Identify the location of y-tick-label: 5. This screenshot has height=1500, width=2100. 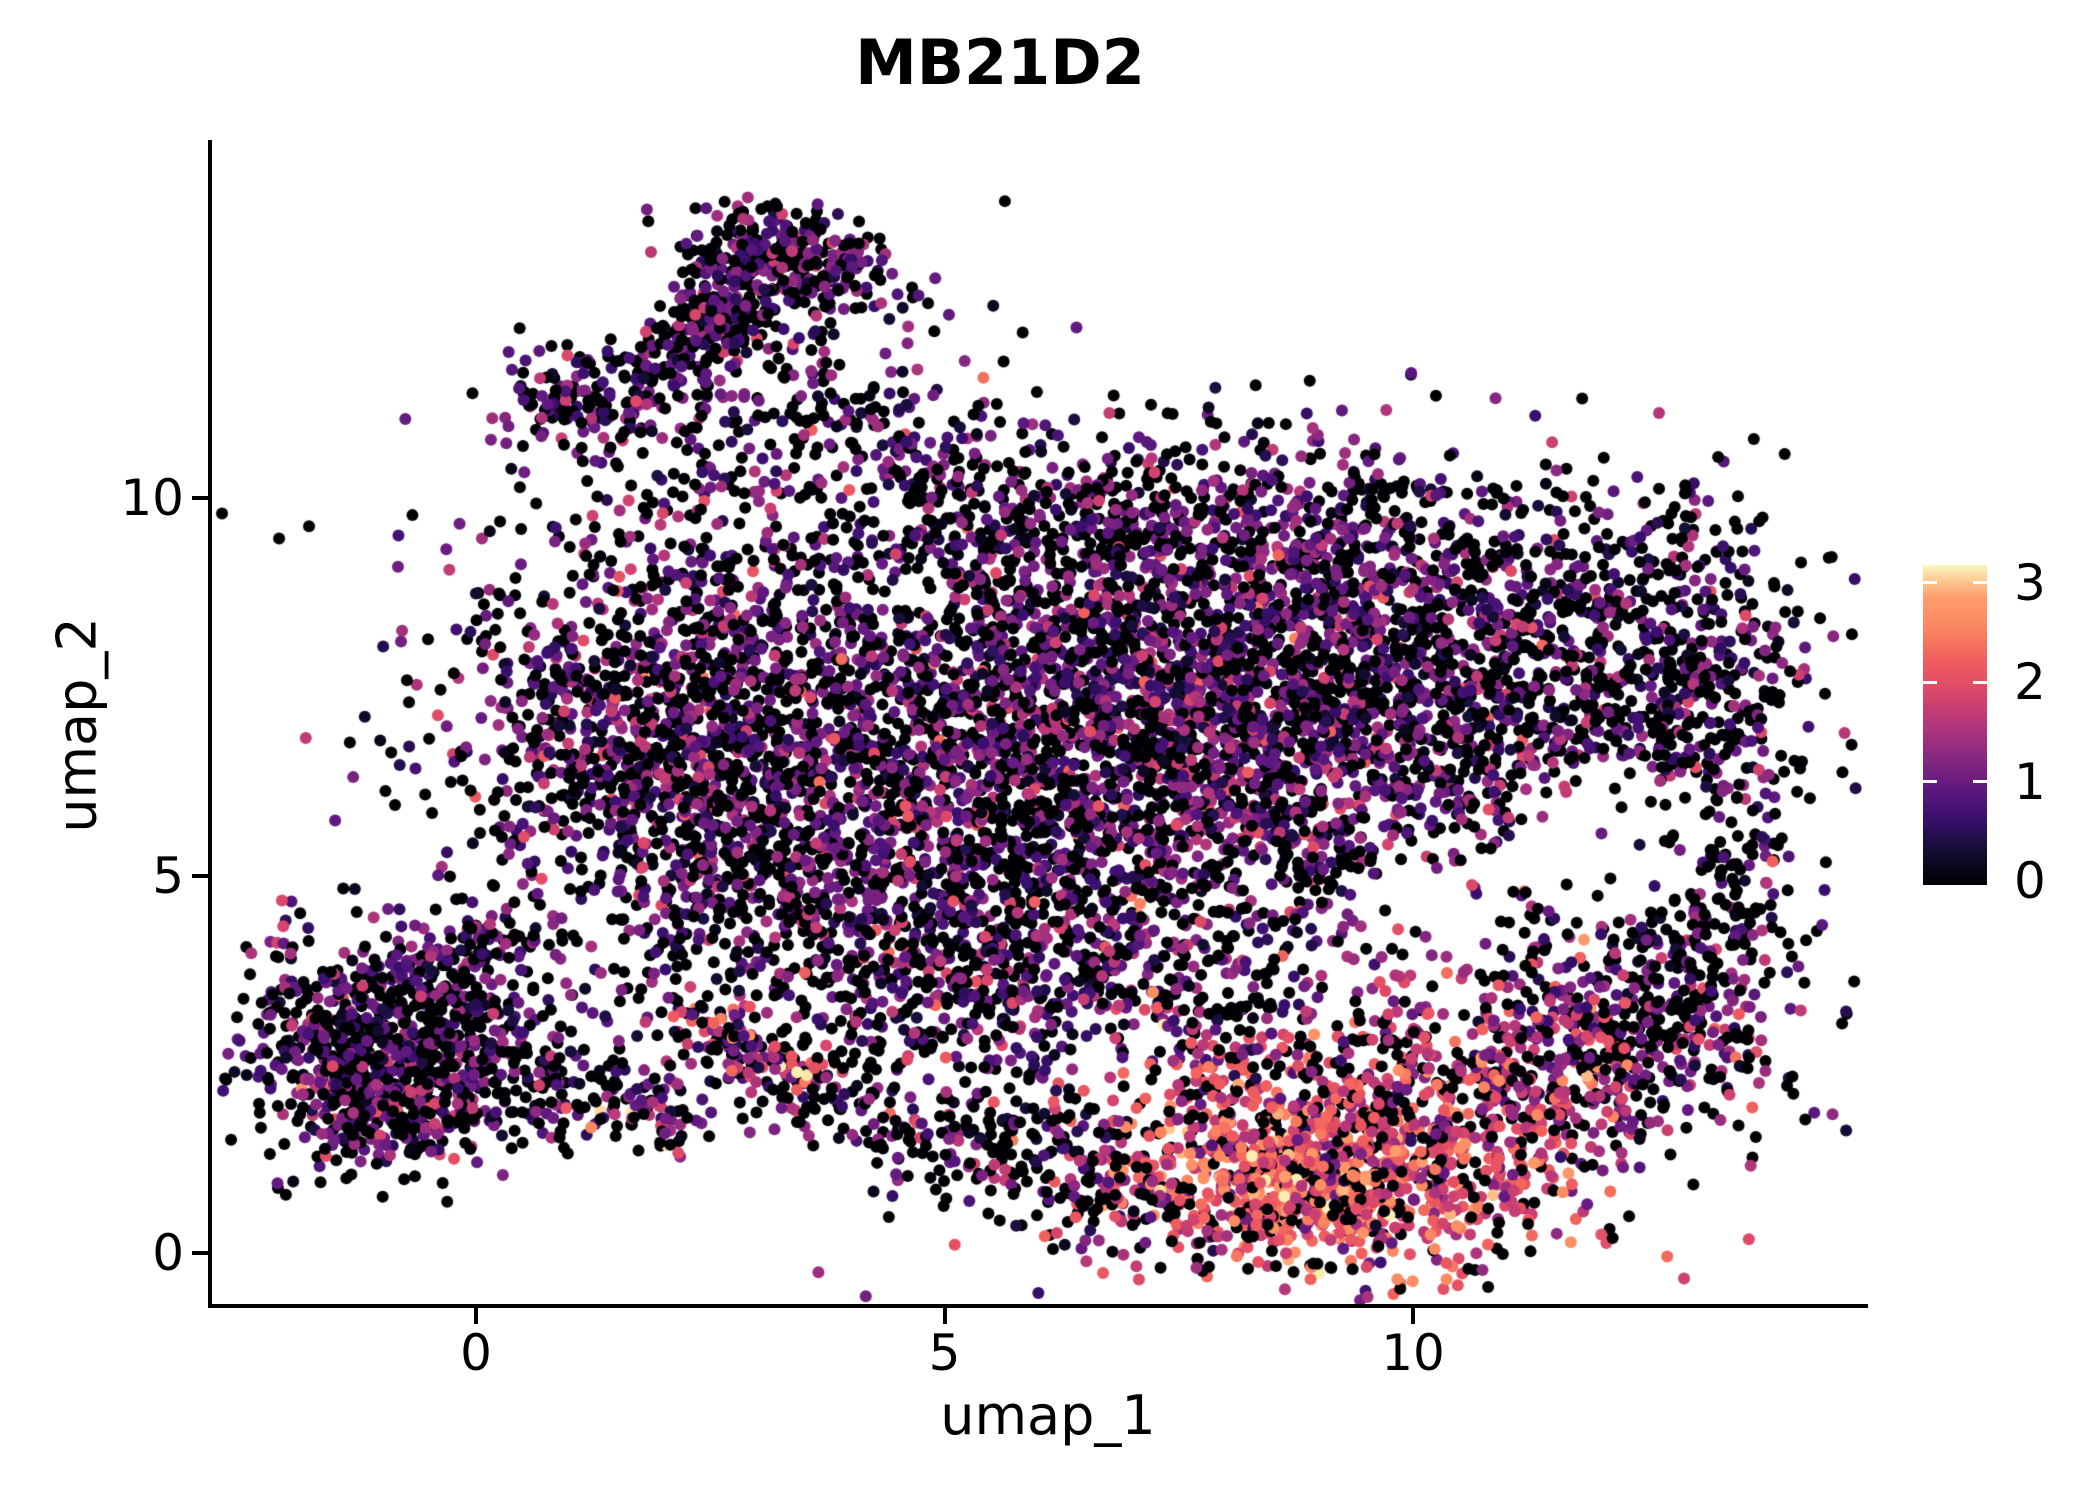
(168, 875).